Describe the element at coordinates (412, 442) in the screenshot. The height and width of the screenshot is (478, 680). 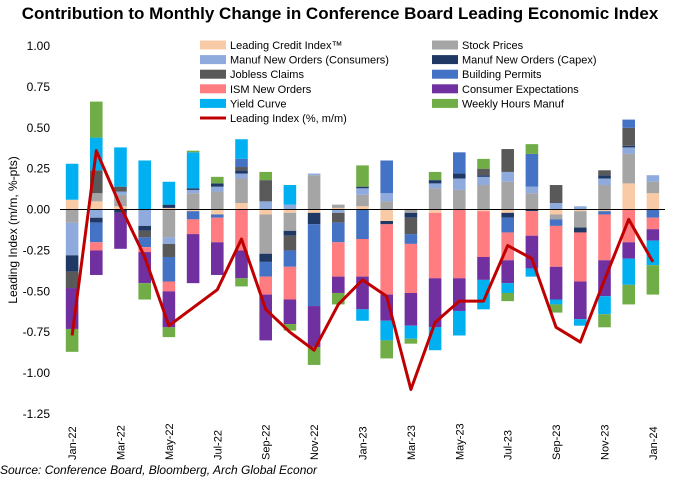
I see `x-tick-label: Mar-23` at that location.